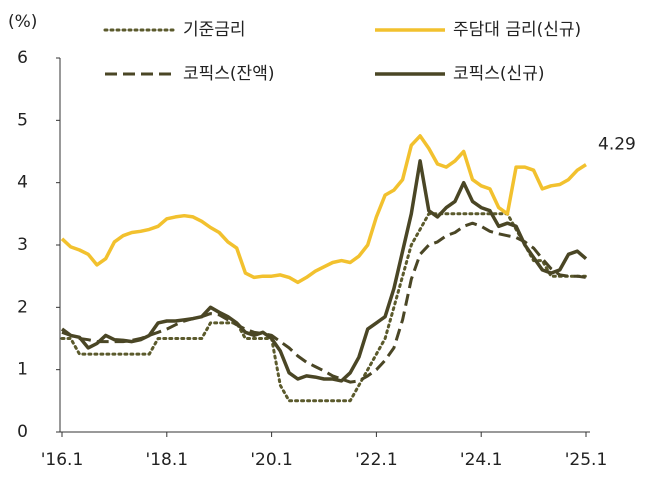 This screenshot has width=652, height=479. Describe the element at coordinates (167, 460) in the screenshot. I see `x-tick-label: '18.1` at that location.